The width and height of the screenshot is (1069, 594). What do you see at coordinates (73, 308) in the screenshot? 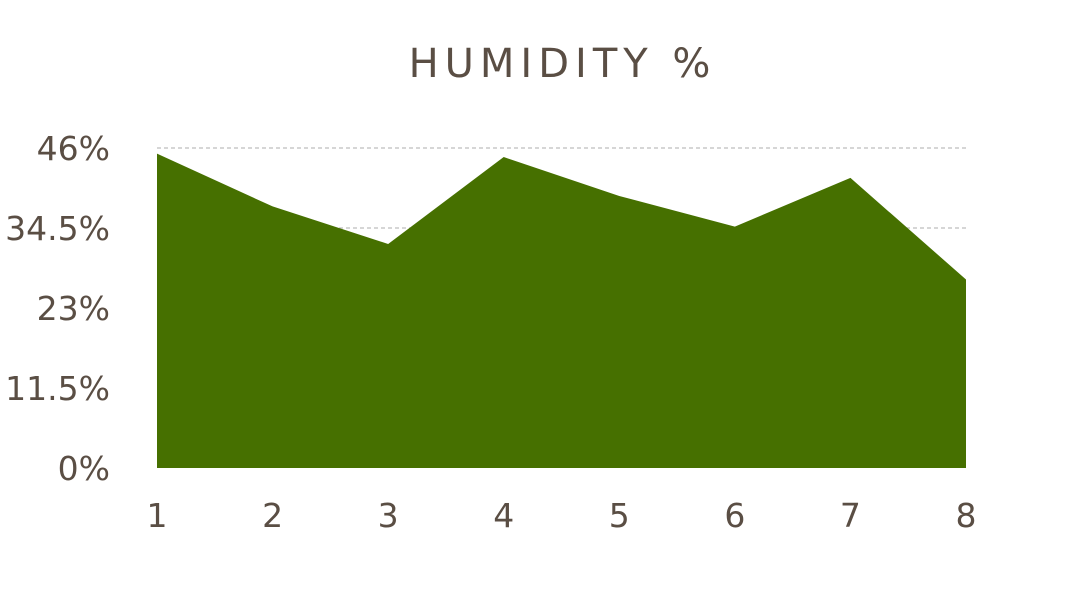
I see `y-tick-label-2: 23%` at bounding box center [73, 308].